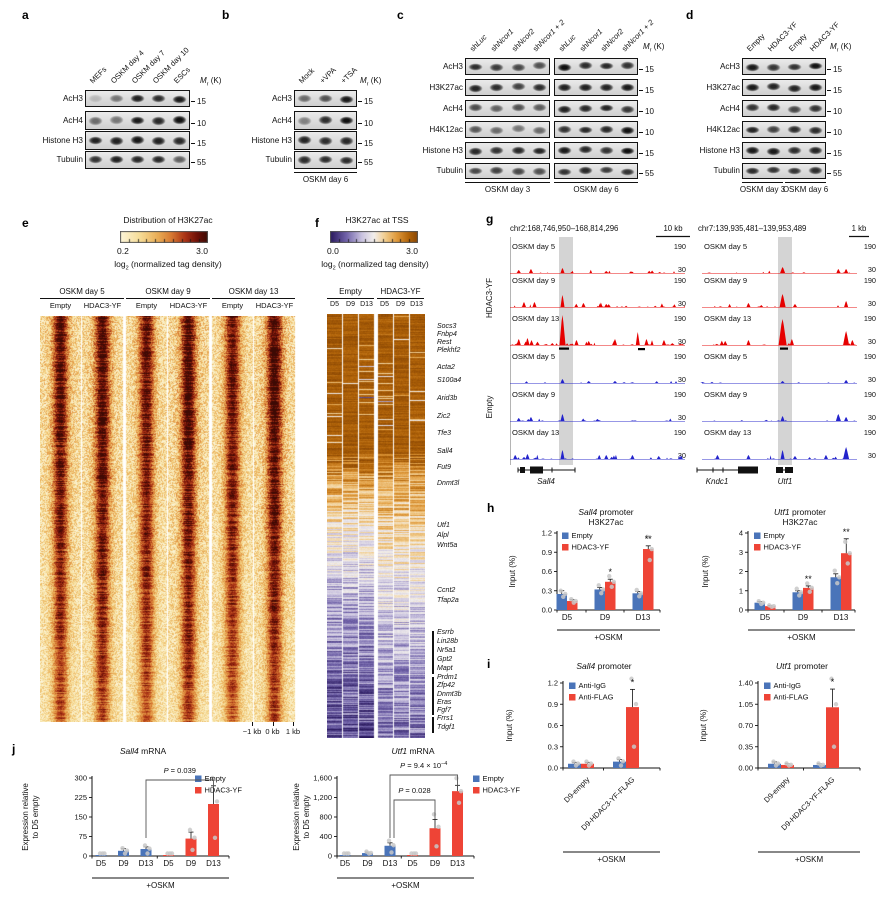  What do you see at coordinates (605, 617) in the screenshot?
I see `x-tick-label: D9` at bounding box center [605, 617].